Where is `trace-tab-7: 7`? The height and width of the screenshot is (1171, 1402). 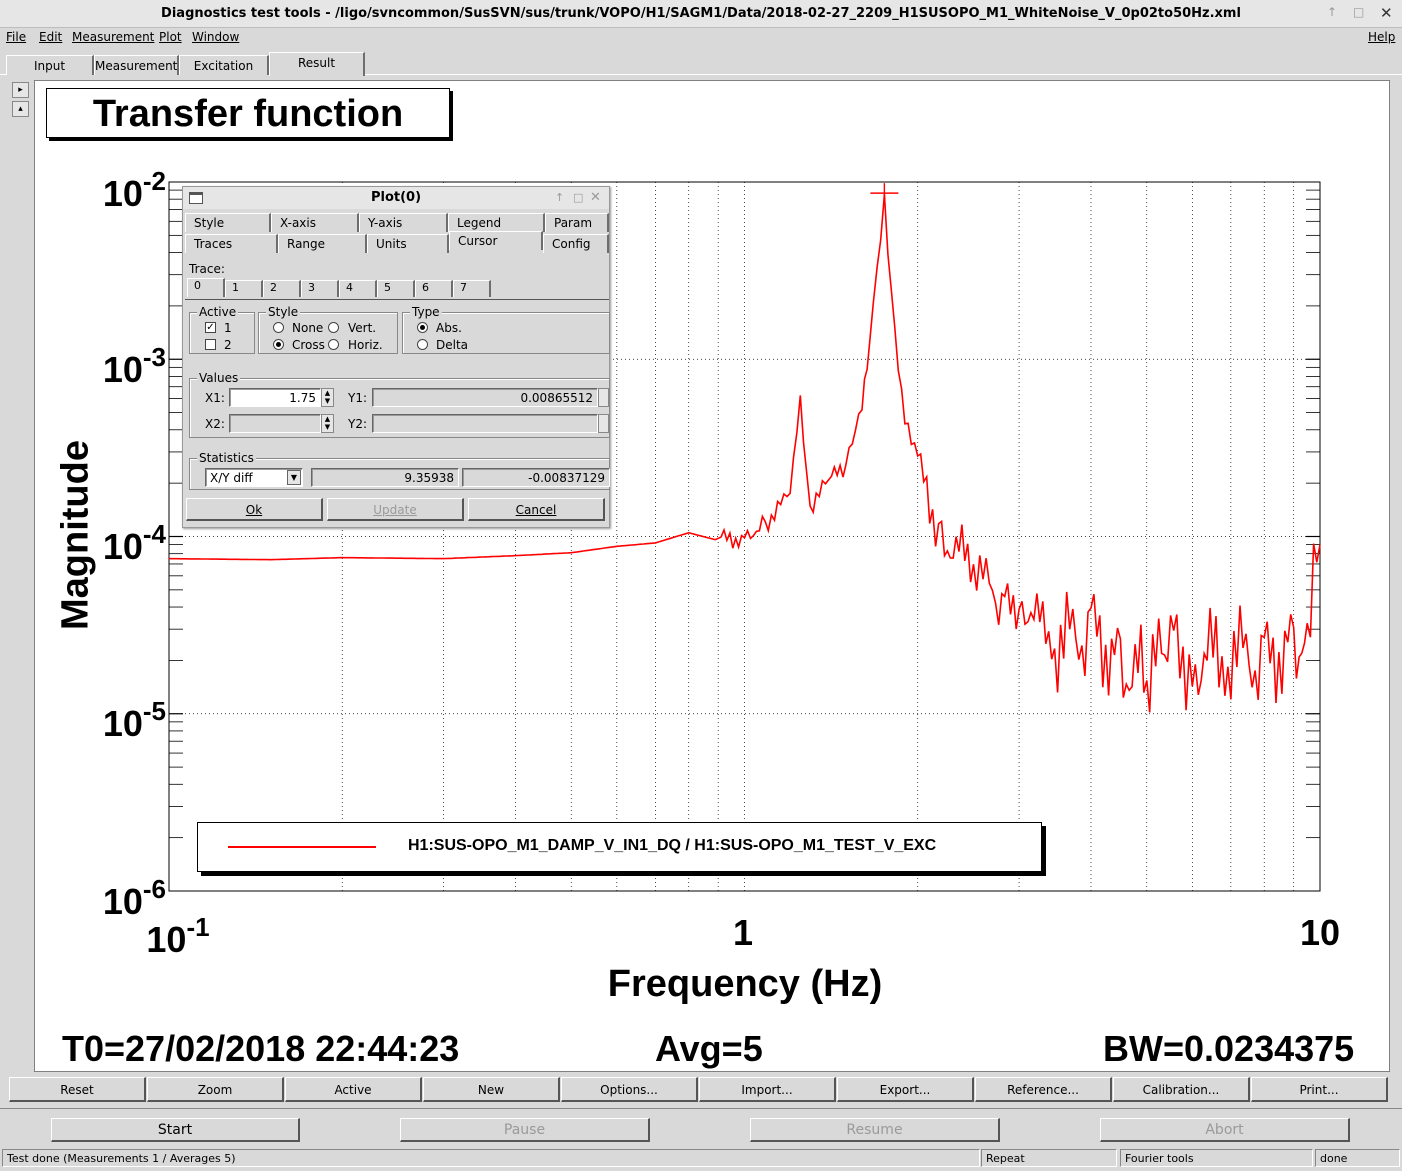
trace-tab-7: 7 is located at coordinates (472, 288).